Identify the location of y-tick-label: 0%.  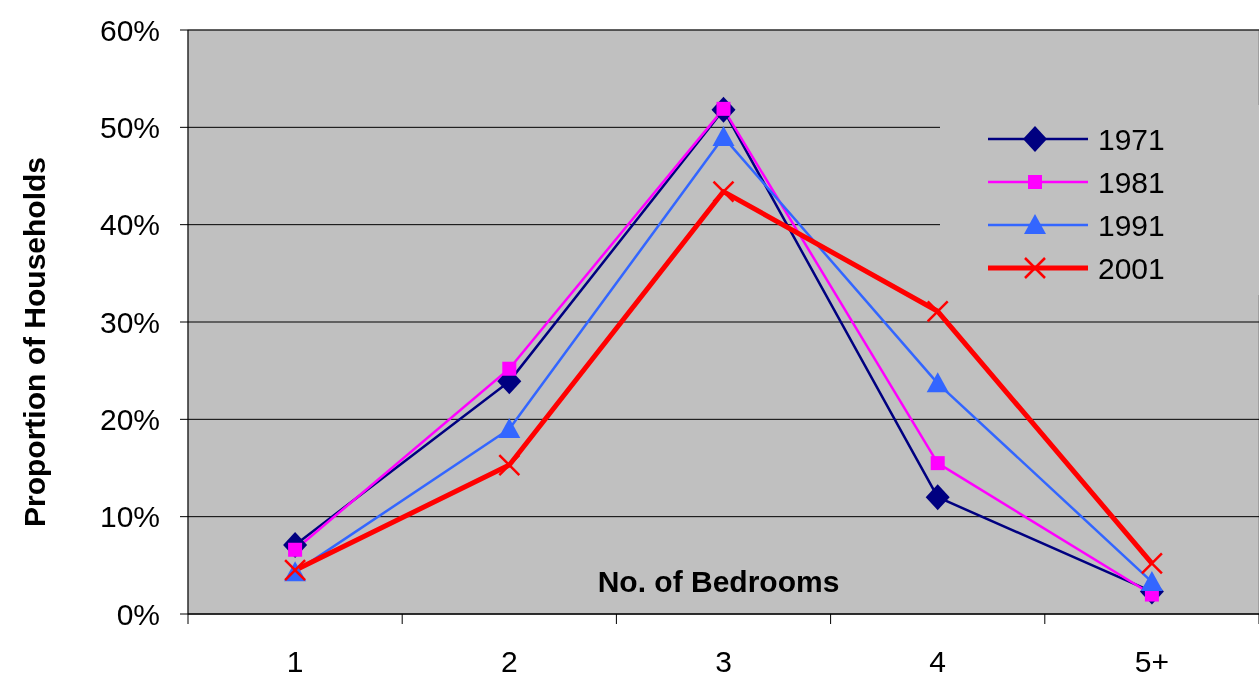
(138, 614).